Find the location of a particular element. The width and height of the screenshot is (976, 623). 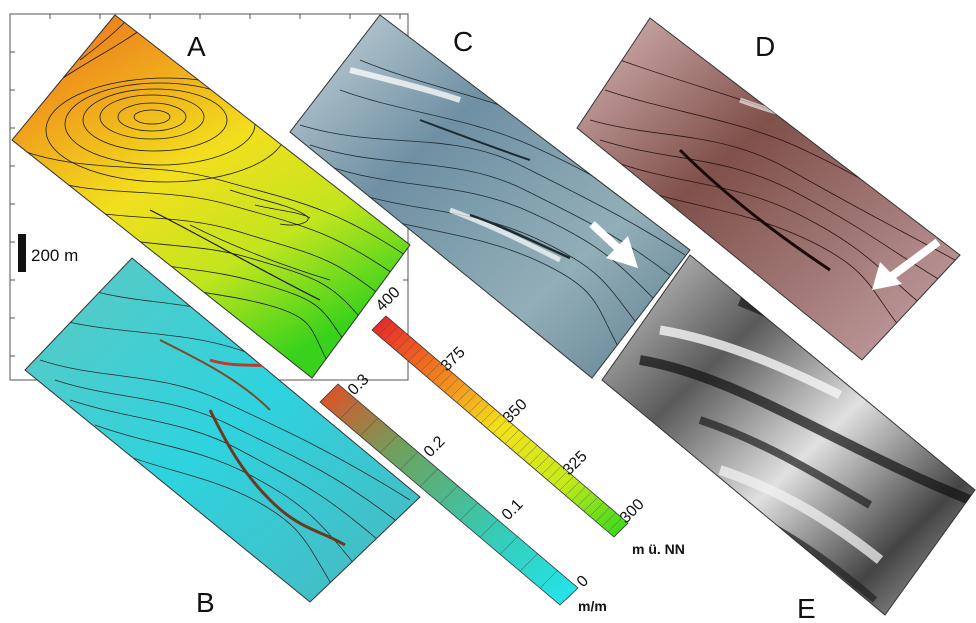

slope-tick-0-1: 0.1 is located at coordinates (513, 510).